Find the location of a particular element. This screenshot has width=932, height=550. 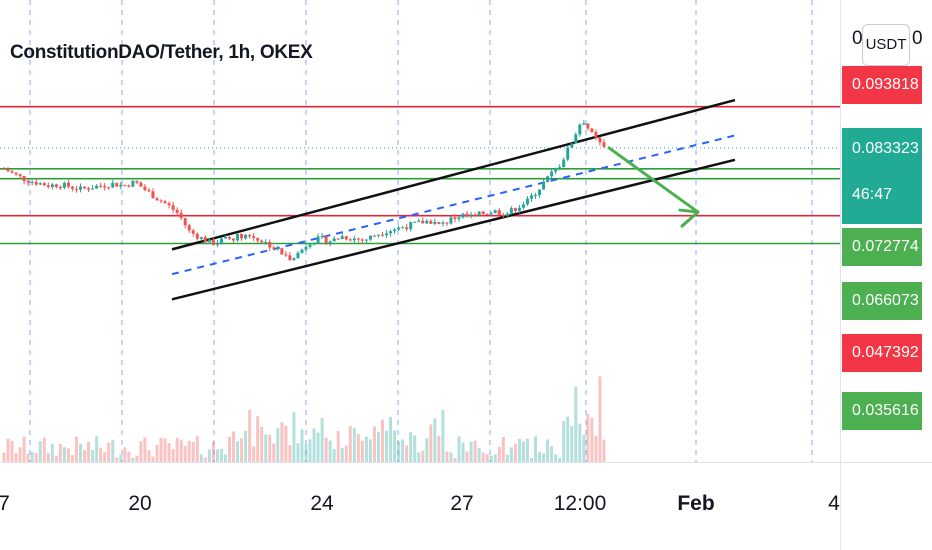

time-label-20: 20 is located at coordinates (140, 503).